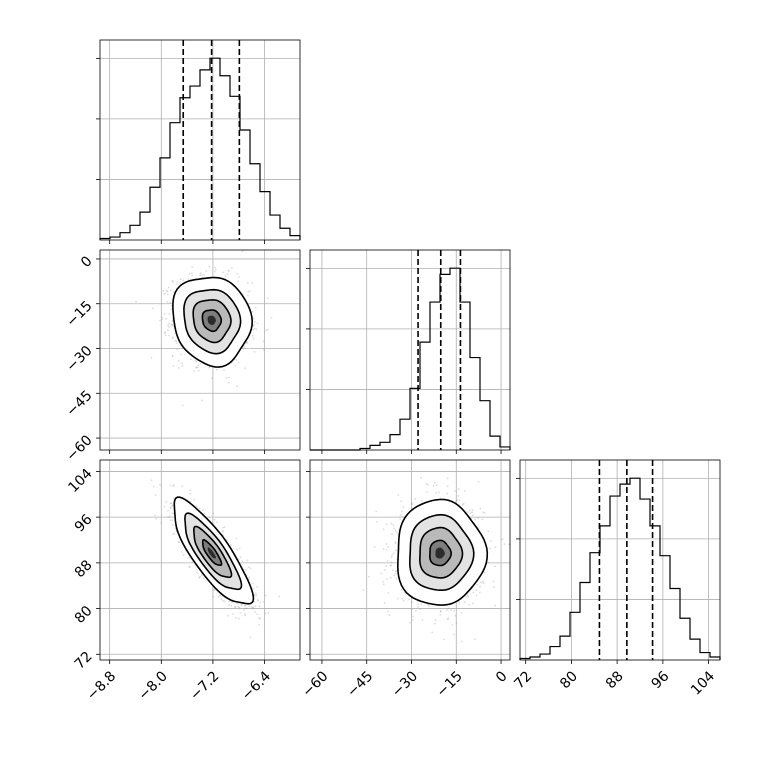 The image size is (760, 760). Describe the element at coordinates (703, 683) in the screenshot. I see `x-tick-label-p2-4: 104` at that location.